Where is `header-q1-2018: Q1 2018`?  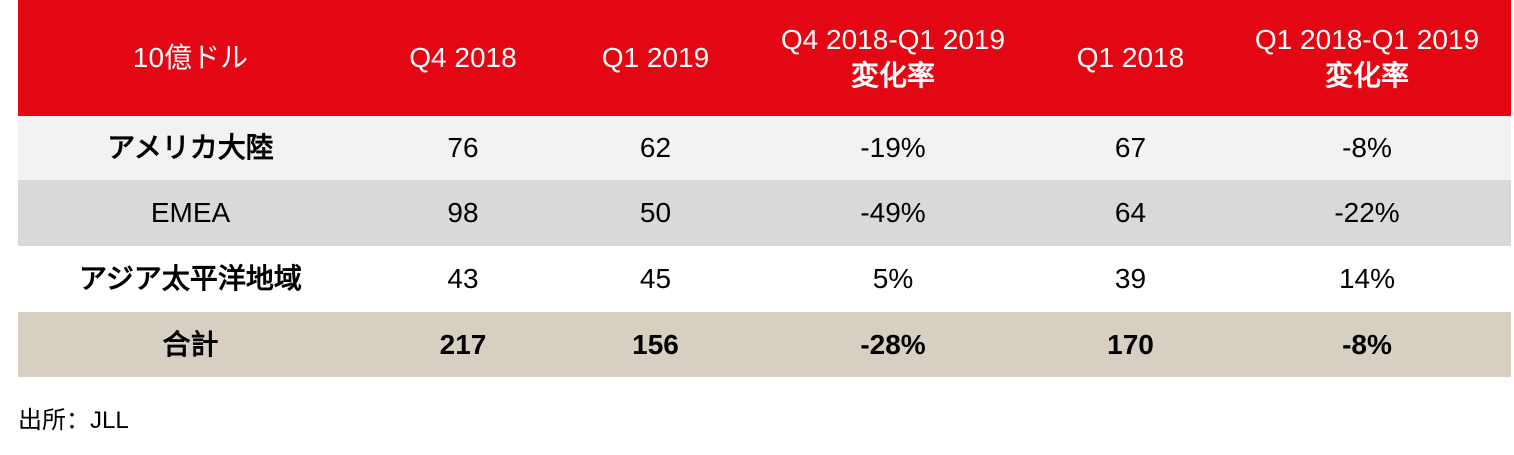
header-q1-2018: Q1 2018 is located at coordinates (1130, 58).